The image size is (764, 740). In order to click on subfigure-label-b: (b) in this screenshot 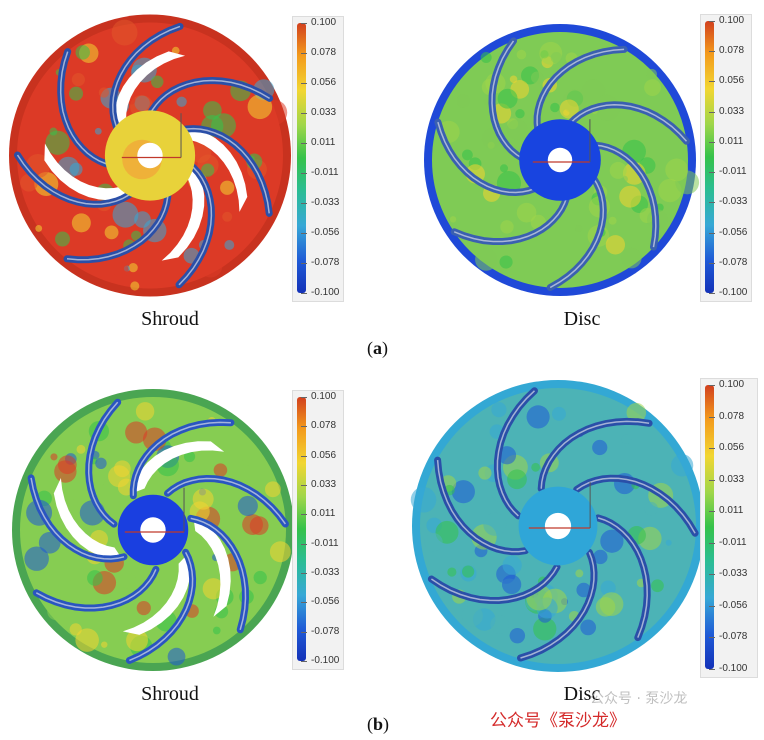, I will do `click(378, 724)`.